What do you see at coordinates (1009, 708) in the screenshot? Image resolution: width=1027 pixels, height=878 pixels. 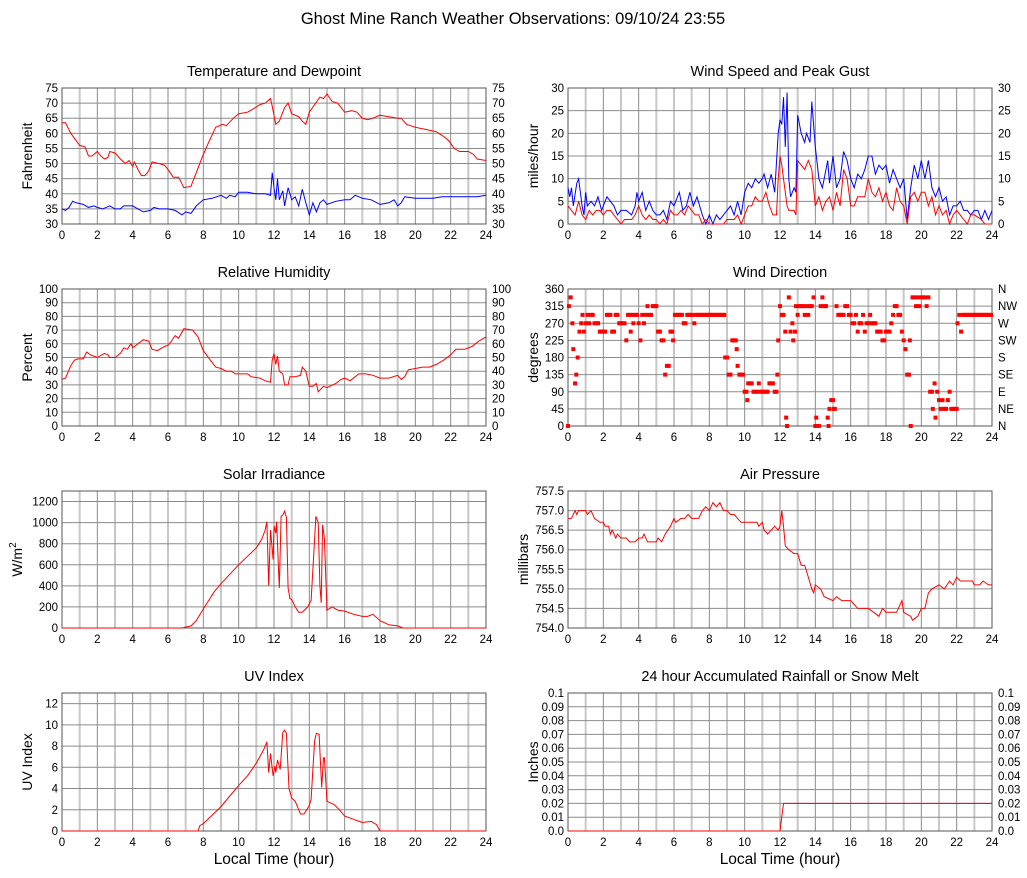 I see `y-tick-label-right: 0.09` at bounding box center [1009, 708].